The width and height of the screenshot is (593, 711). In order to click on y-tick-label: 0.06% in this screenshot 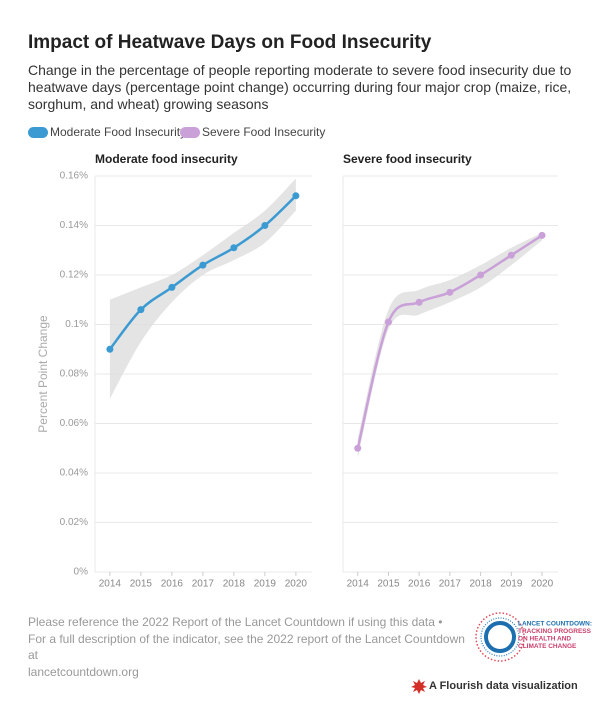, I will do `click(74, 423)`.